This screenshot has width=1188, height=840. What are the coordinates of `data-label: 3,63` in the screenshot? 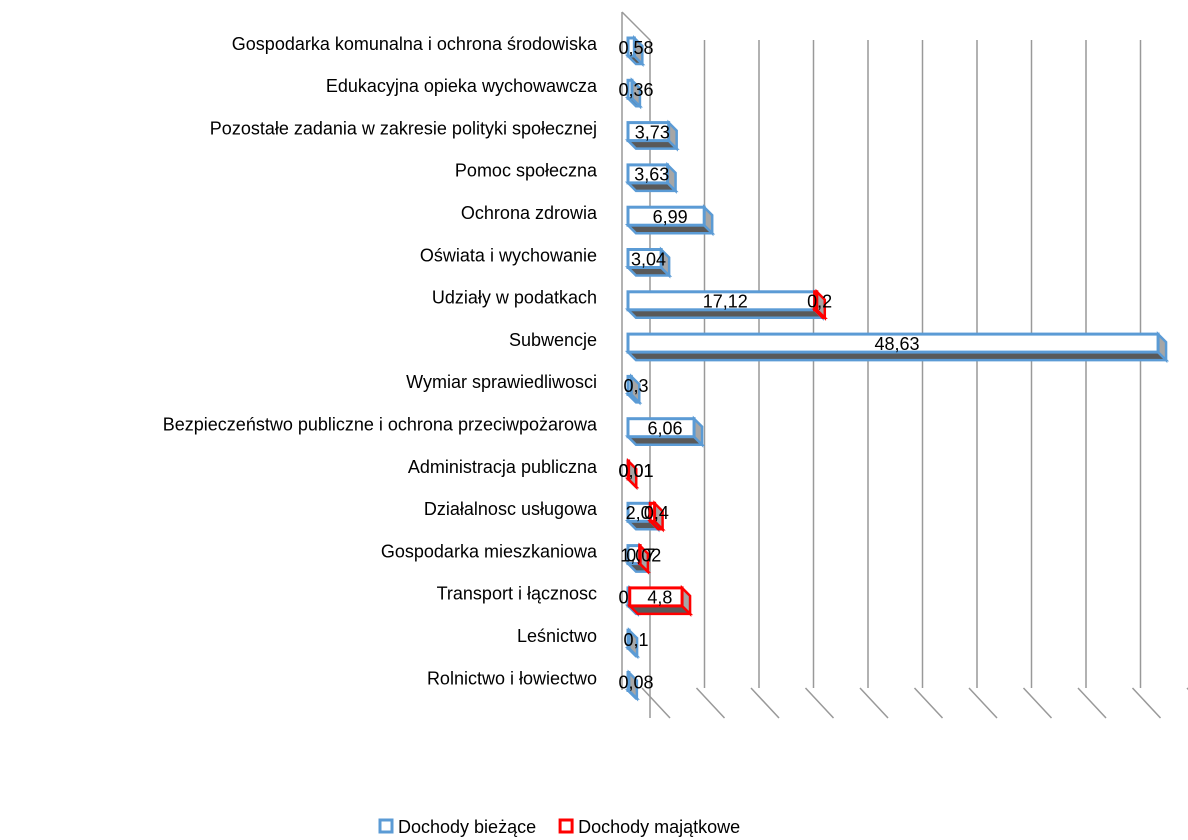 It's located at (651, 175).